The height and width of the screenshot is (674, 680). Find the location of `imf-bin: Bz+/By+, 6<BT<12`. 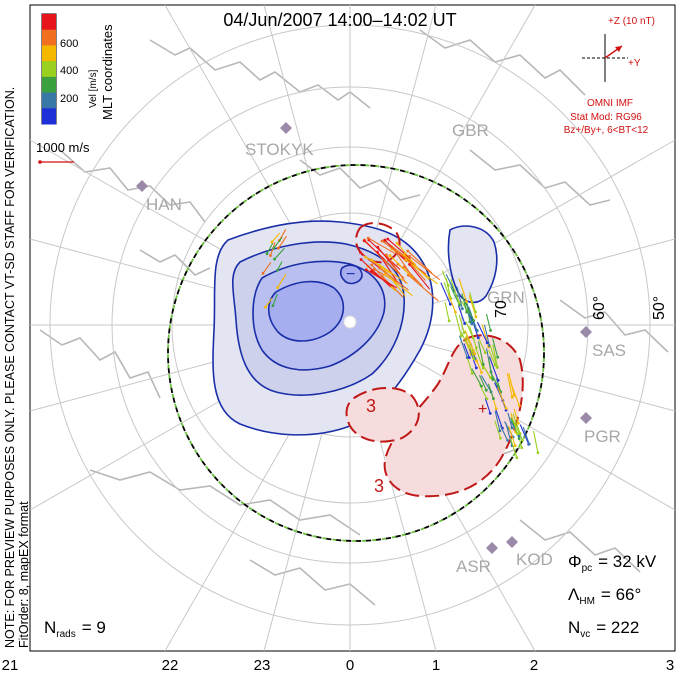

imf-bin: Bz+/By+, 6<BT<12 is located at coordinates (606, 130).